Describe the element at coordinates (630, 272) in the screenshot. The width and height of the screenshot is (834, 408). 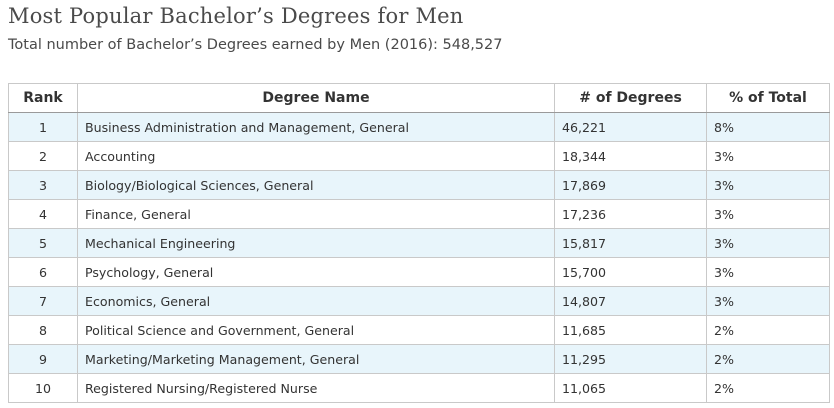
I see `degree-count-cell: 15,700` at that location.